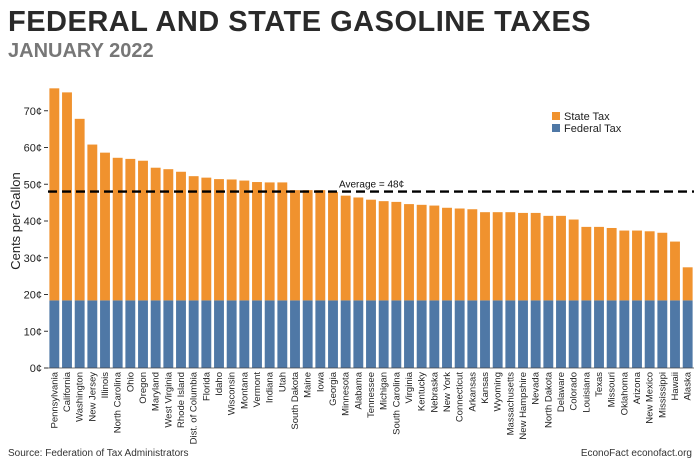 This screenshot has width=700, height=466. I want to click on x-tick-label: Oklahoma, so click(624, 393).